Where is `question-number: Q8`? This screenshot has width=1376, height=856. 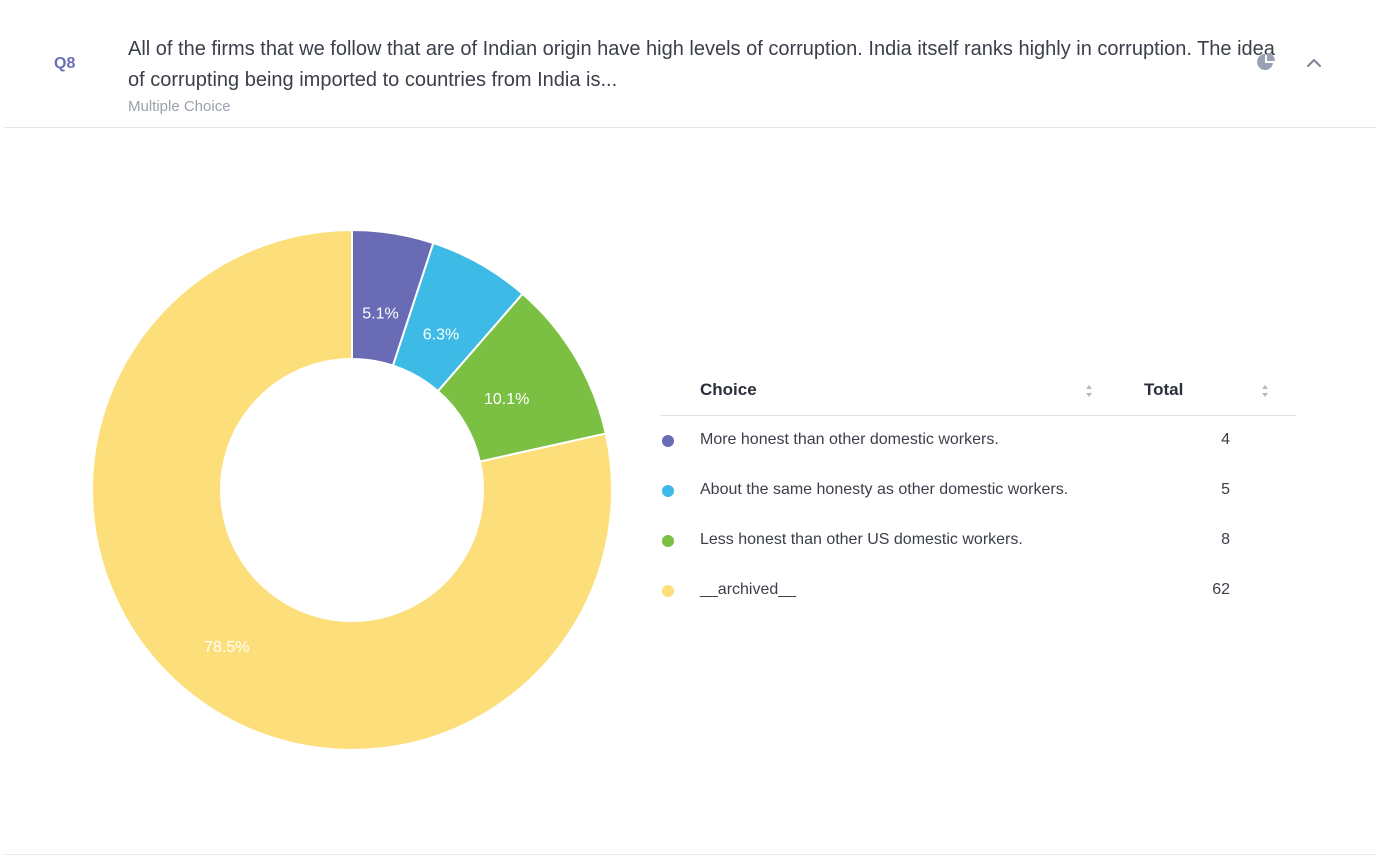 question-number: Q8 is located at coordinates (65, 63).